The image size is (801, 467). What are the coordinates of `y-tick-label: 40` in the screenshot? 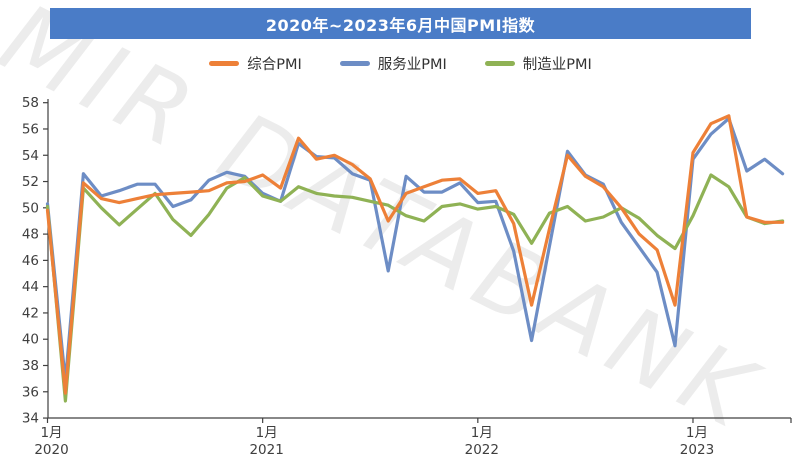 It's located at (30, 340).